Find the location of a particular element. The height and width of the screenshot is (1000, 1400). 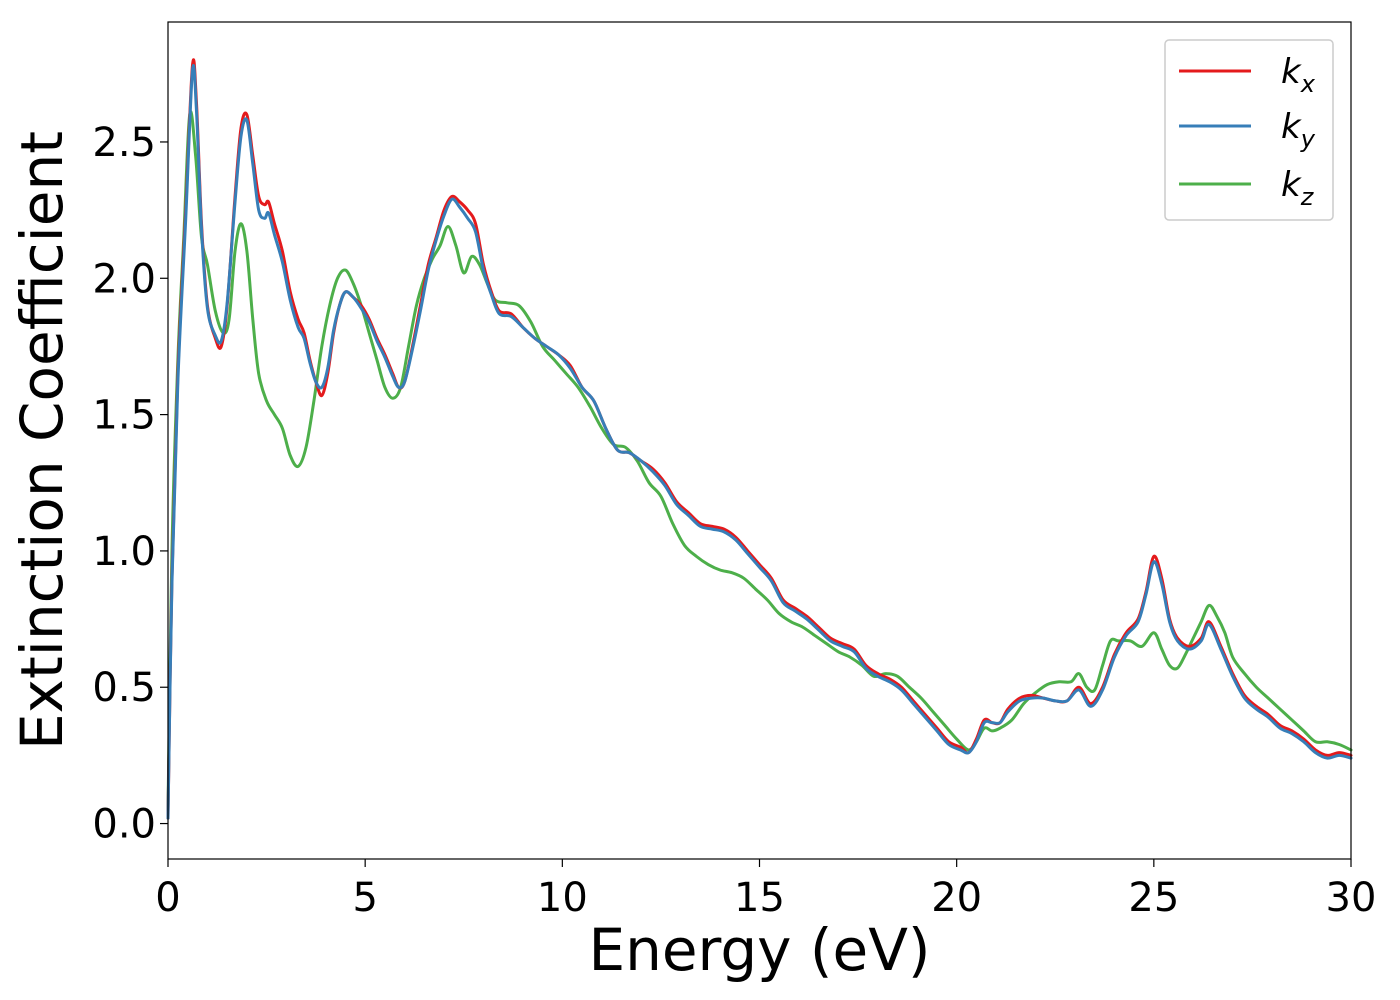

y-tick-label: 0.5 is located at coordinates (124, 688).